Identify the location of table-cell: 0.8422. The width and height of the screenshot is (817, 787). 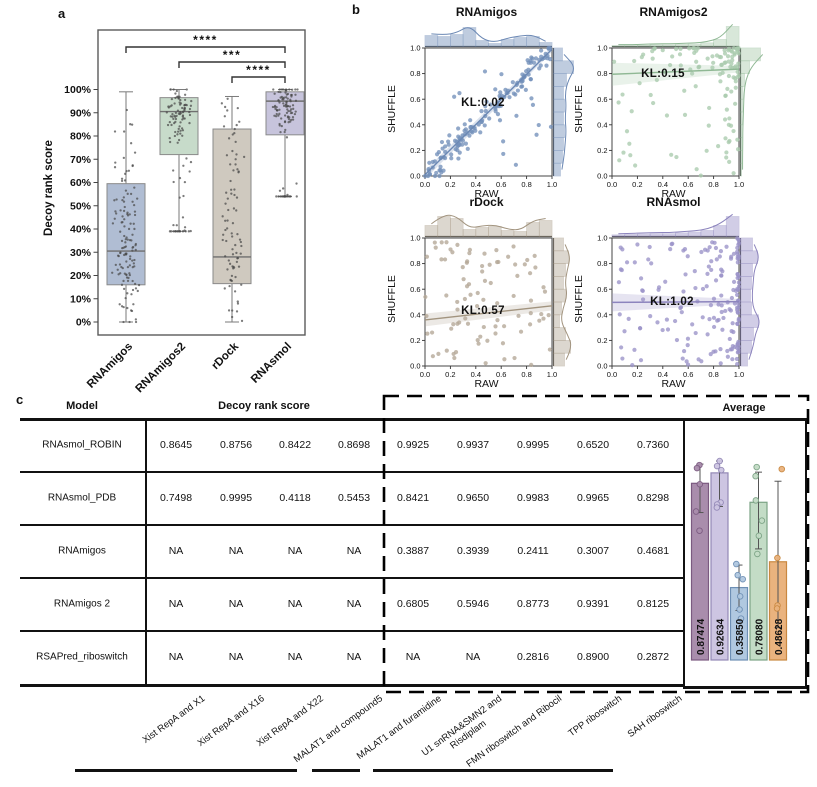
(295, 444).